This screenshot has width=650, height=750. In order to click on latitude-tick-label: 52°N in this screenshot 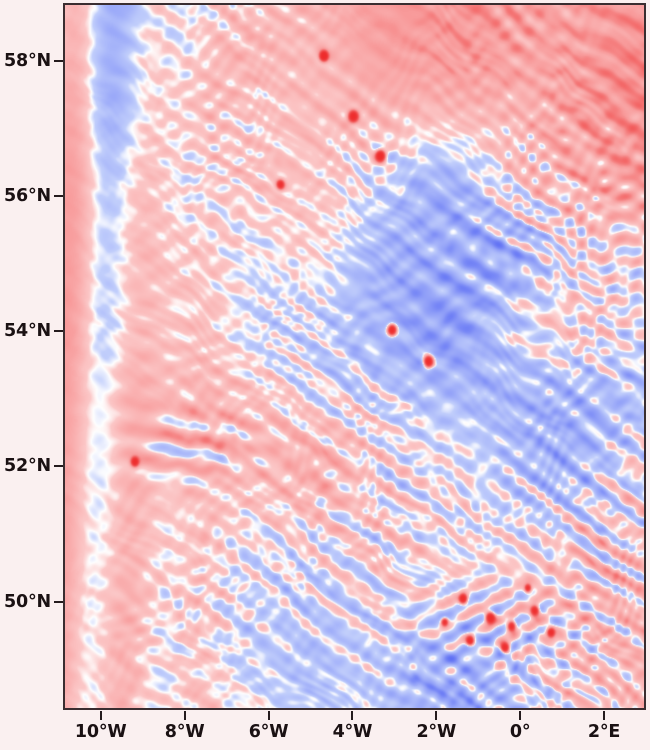, I will do `click(27, 466)`.